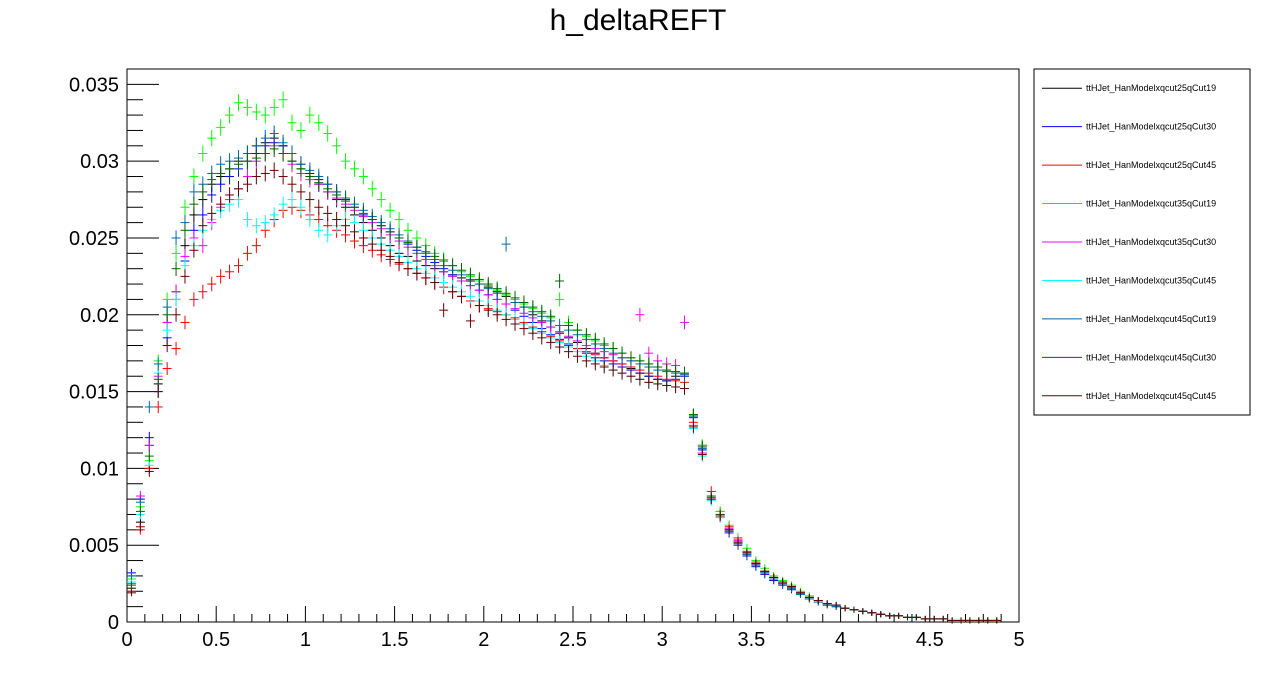 This screenshot has width=1276, height=692. Describe the element at coordinates (1151, 165) in the screenshot. I see `legend-label: ttHJet_HanModelxqcut25qCut45` at that location.